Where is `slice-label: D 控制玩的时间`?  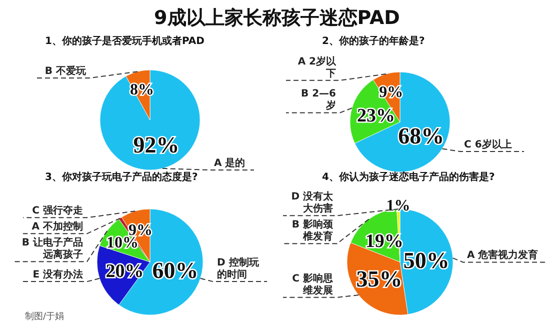
slice-label: D 控制玩的时间 is located at coordinates (238, 268).